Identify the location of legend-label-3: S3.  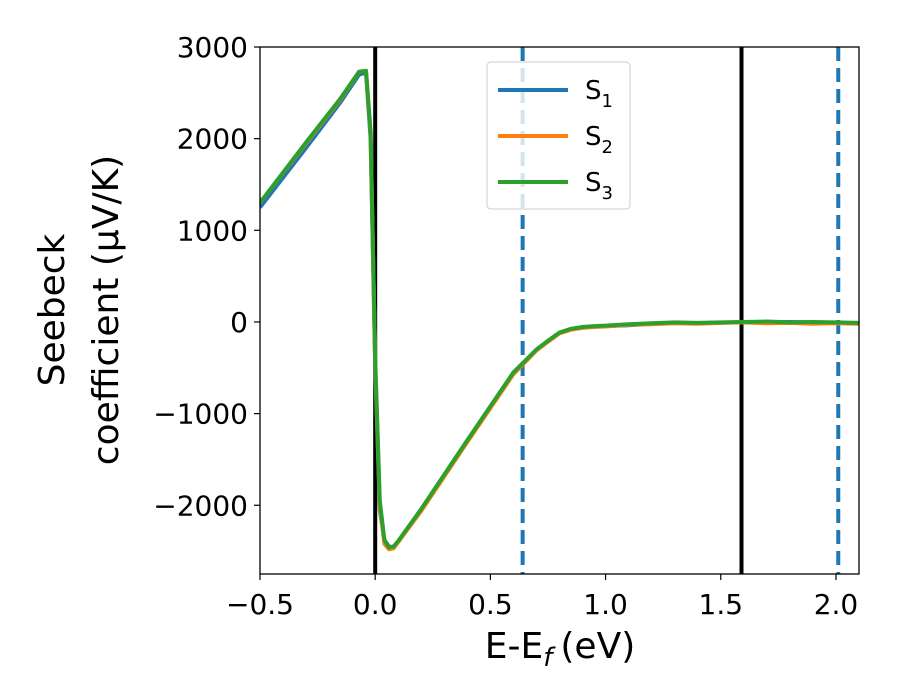
(599, 186).